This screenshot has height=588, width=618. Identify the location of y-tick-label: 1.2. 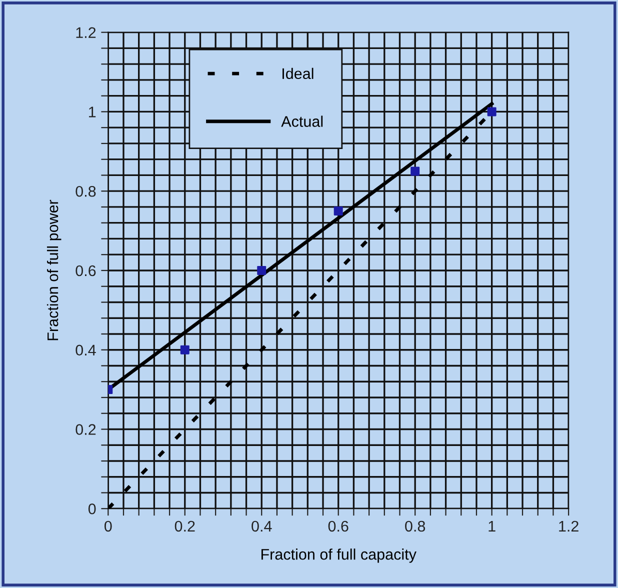
(86, 32).